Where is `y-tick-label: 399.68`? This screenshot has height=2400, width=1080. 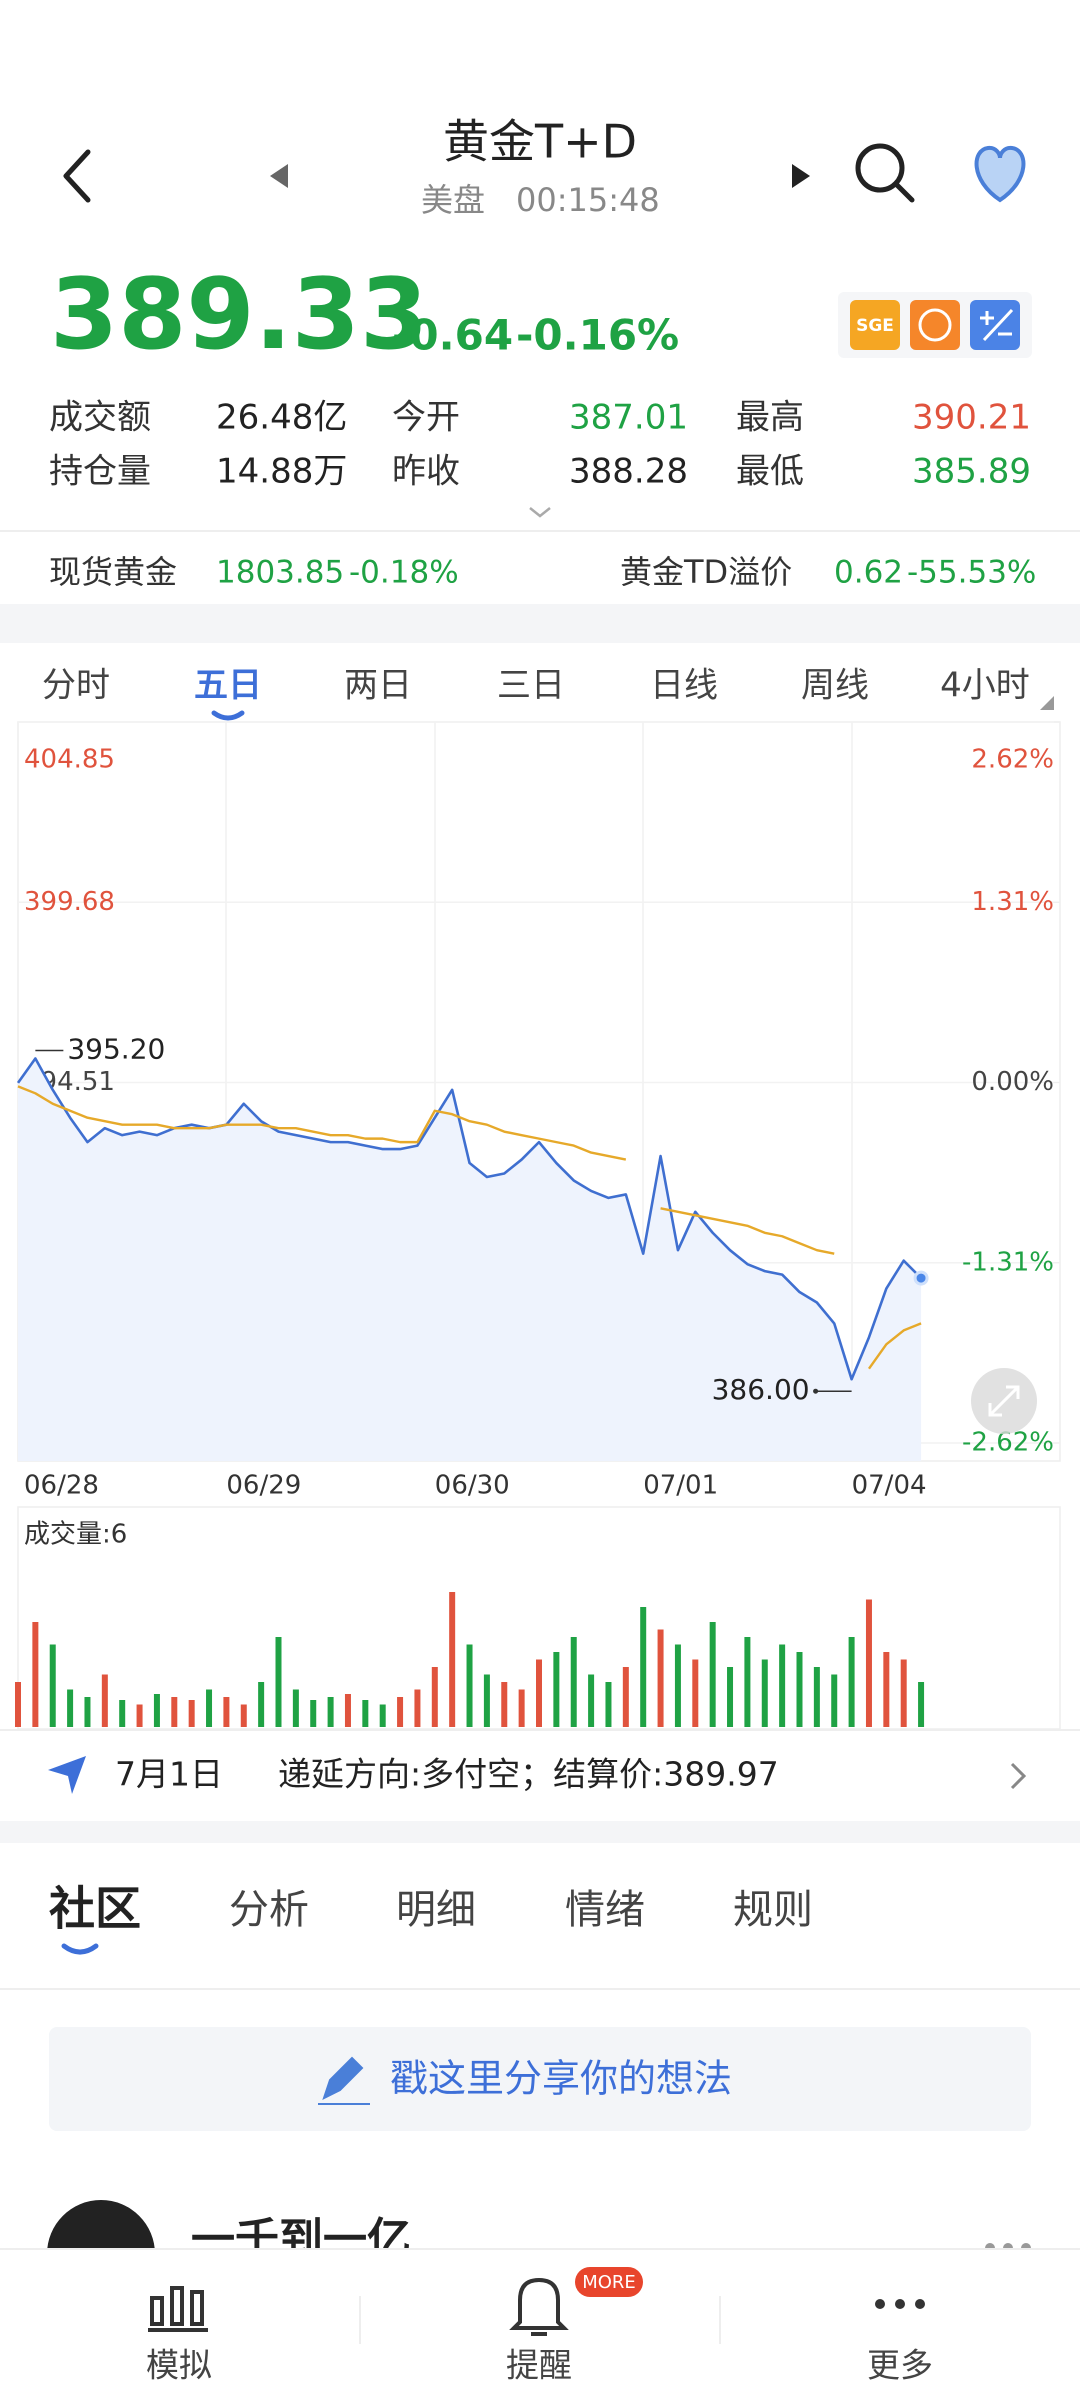
y-tick-label: 399.68 is located at coordinates (69, 902).